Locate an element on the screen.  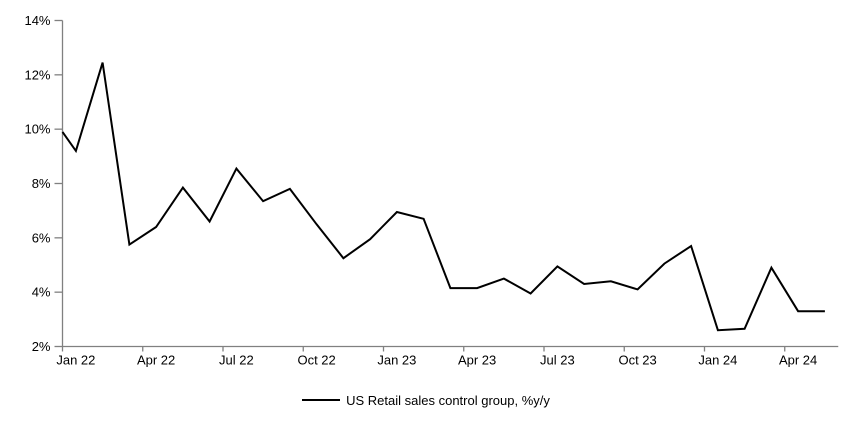
x-axis-tick-label: Apr 24 is located at coordinates (798, 360).